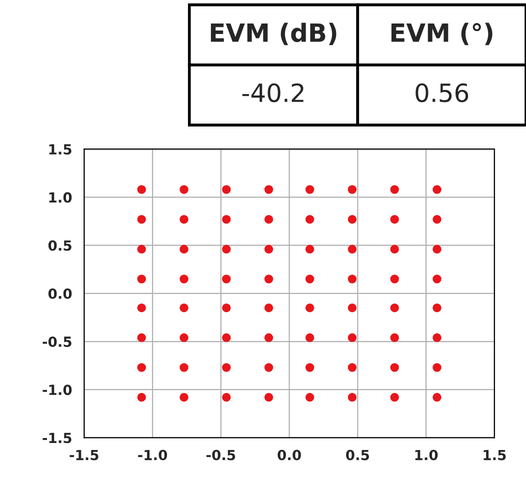 This screenshot has height=481, width=526. What do you see at coordinates (221, 455) in the screenshot?
I see `x-tick-label: -0.5` at bounding box center [221, 455].